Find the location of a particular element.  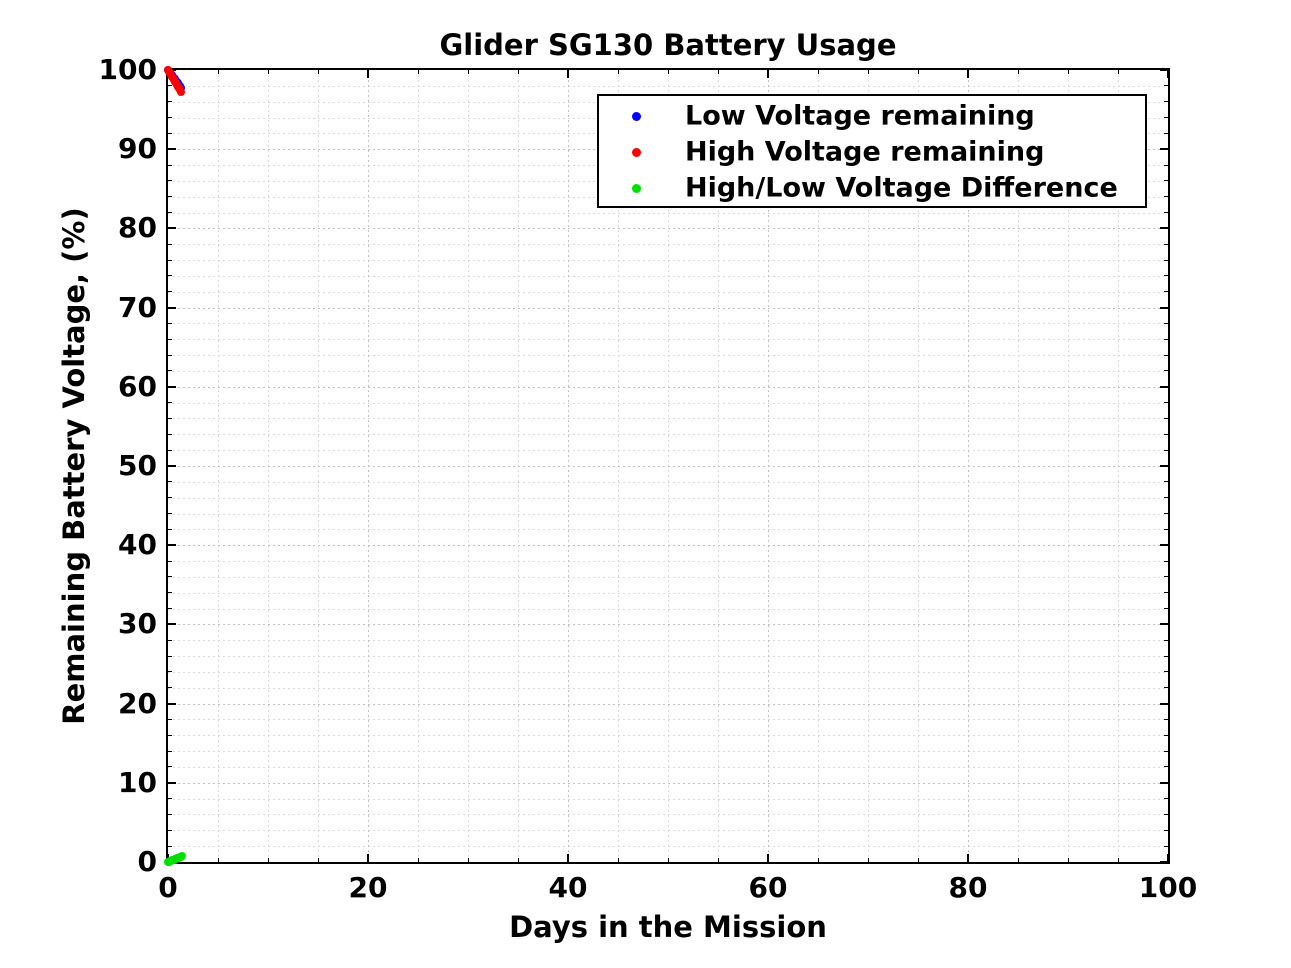

x-tick-label: 60 is located at coordinates (768, 887).